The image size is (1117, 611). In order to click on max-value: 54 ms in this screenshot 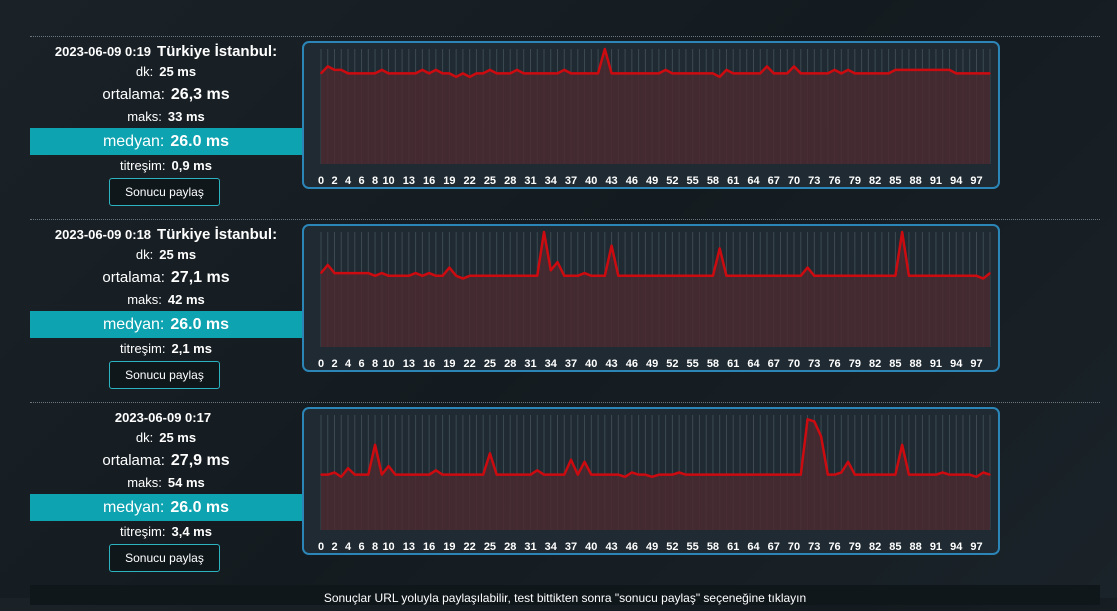, I will do `click(186, 482)`.